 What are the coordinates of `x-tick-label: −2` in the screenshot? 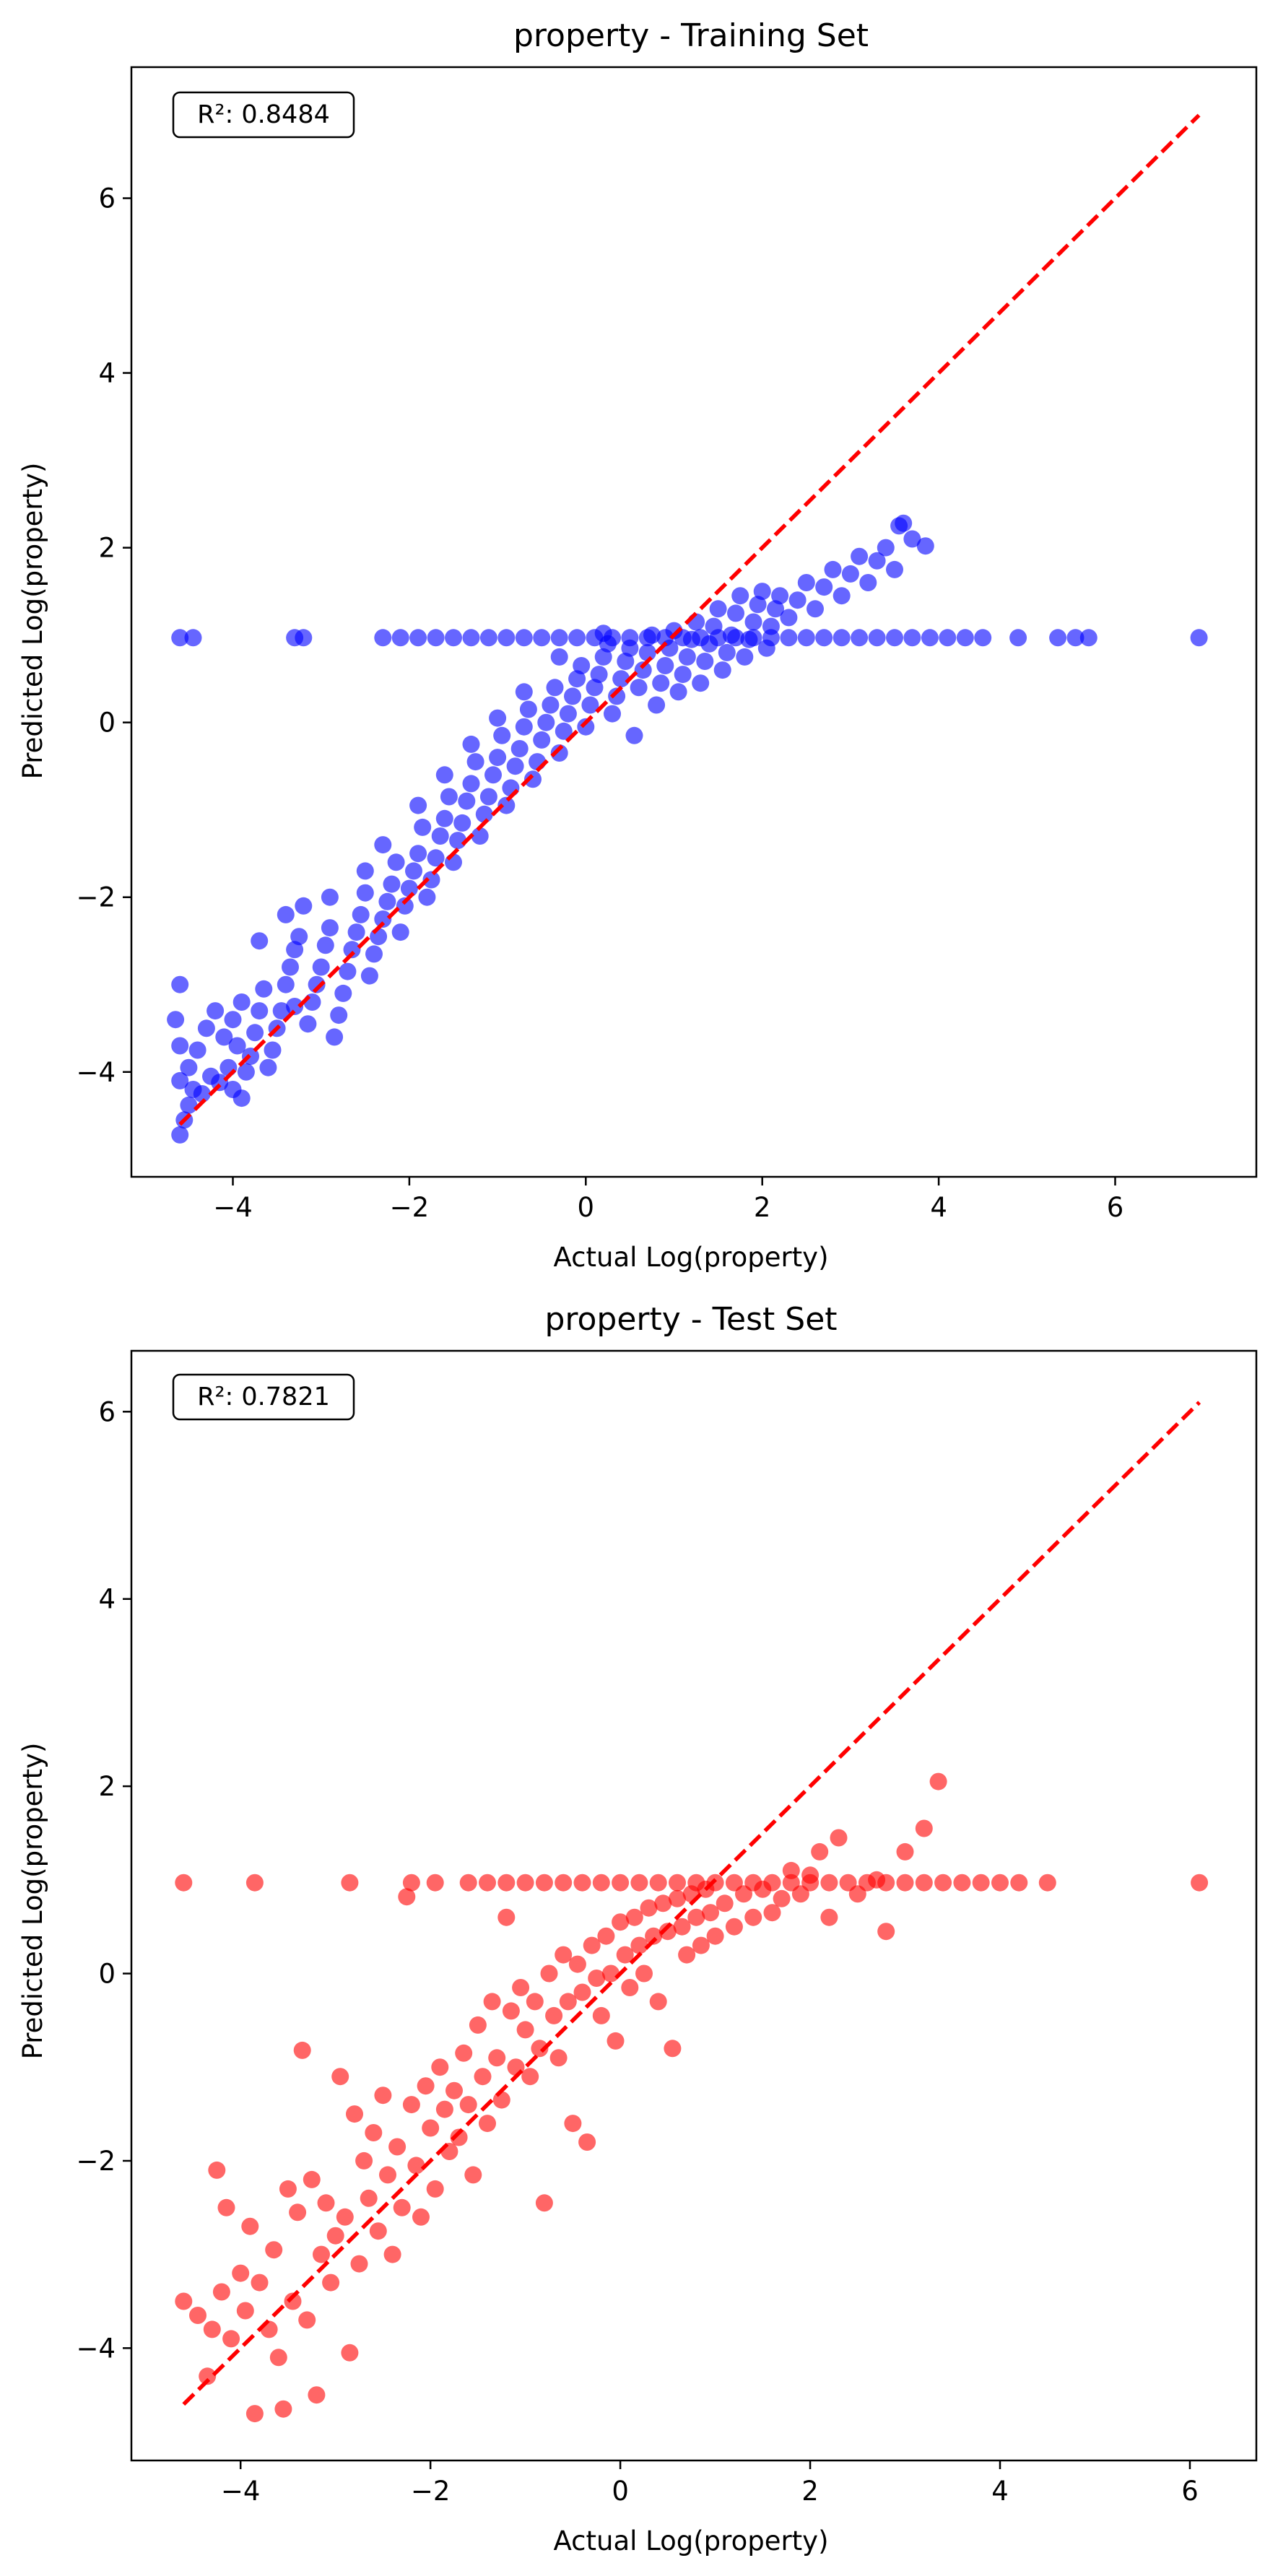 It's located at (431, 2491).